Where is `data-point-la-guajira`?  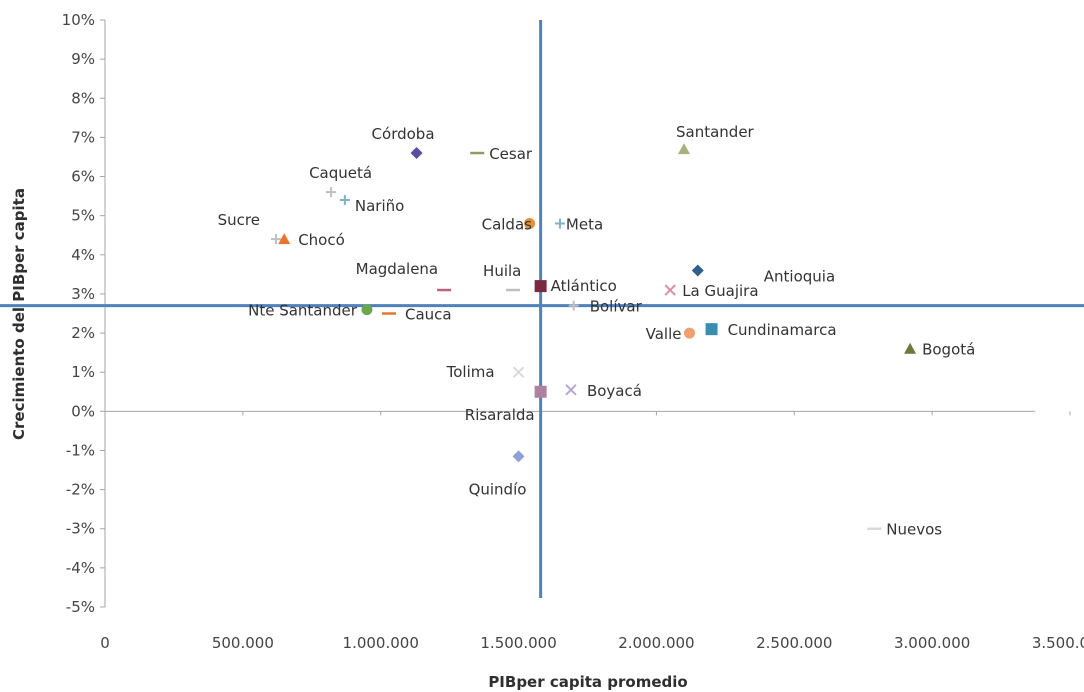
data-point-la-guajira is located at coordinates (670, 290).